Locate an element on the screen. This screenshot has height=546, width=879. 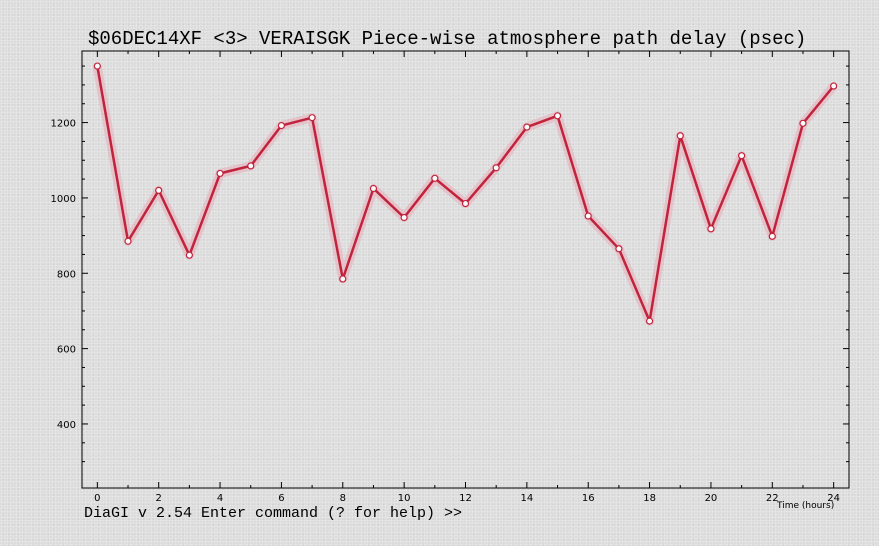
x-tick-label: 18 is located at coordinates (649, 498).